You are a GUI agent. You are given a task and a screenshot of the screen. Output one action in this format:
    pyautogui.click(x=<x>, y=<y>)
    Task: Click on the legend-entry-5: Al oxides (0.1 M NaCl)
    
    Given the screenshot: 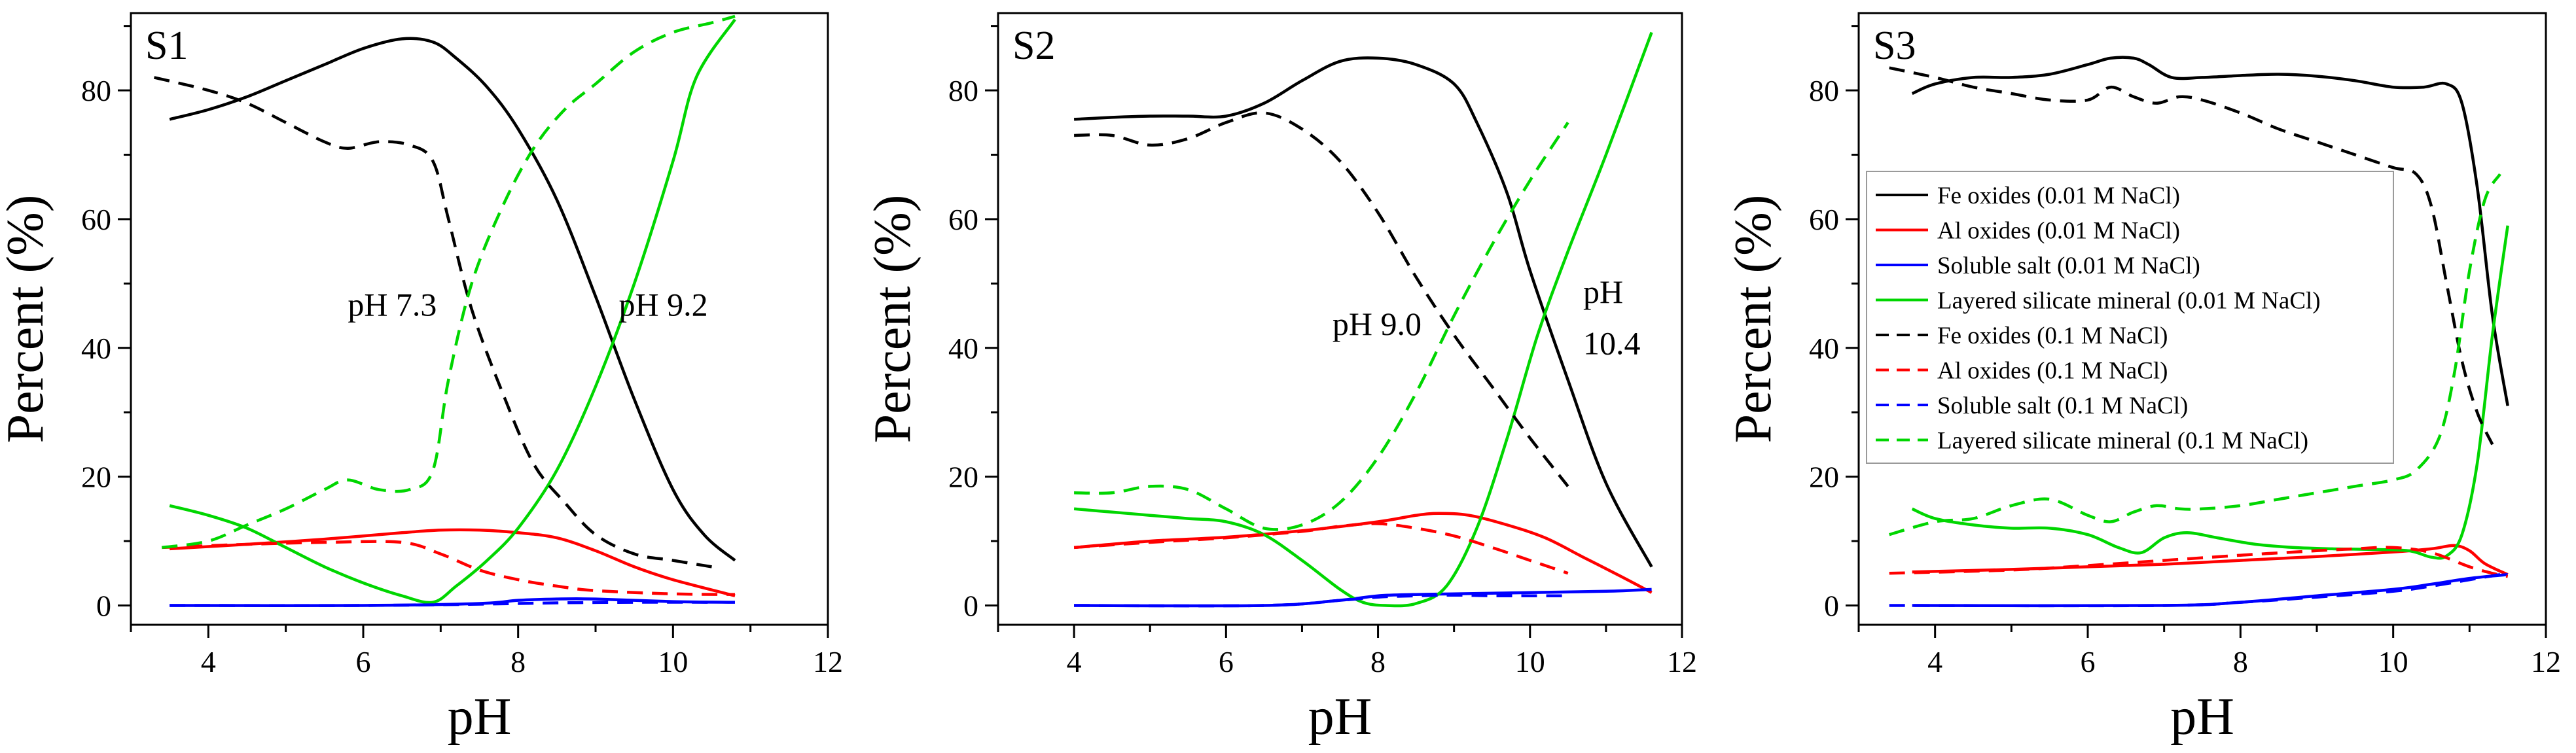 What is the action you would take?
    pyautogui.click(x=2052, y=371)
    